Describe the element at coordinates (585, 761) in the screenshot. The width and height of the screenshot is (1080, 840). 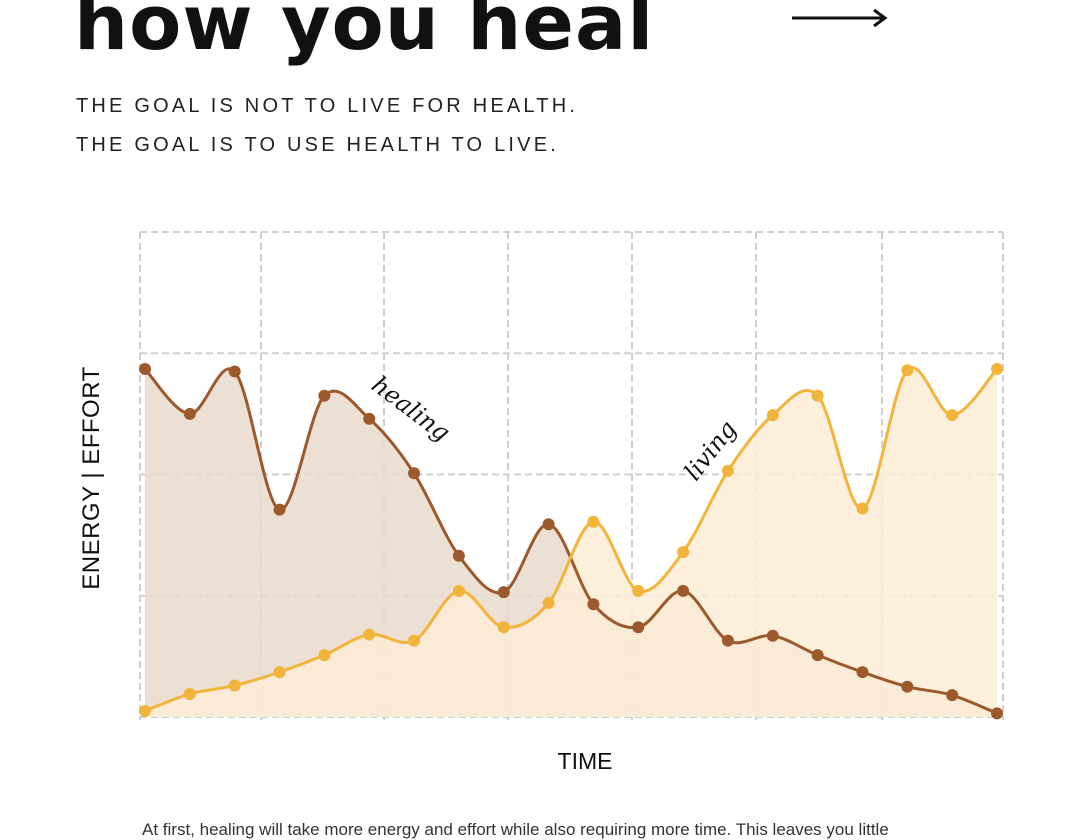
I see `x-axis-label: TIME` at that location.